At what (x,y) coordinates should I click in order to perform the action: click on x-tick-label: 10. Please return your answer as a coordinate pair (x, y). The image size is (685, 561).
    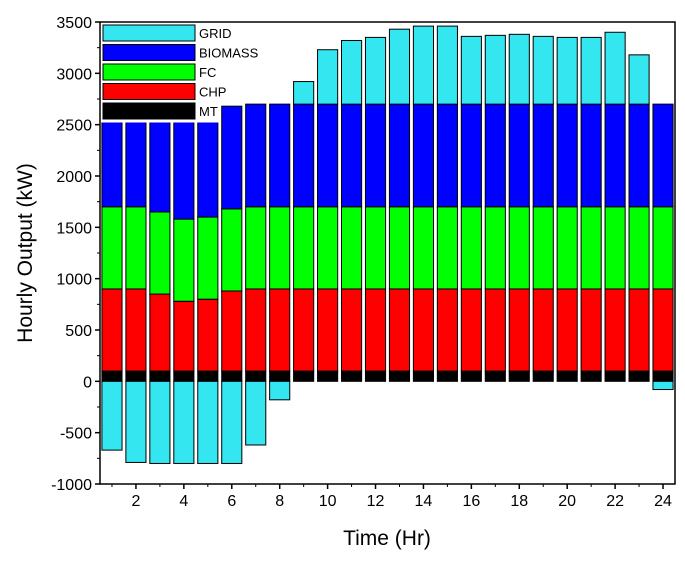
    Looking at the image, I should click on (328, 501).